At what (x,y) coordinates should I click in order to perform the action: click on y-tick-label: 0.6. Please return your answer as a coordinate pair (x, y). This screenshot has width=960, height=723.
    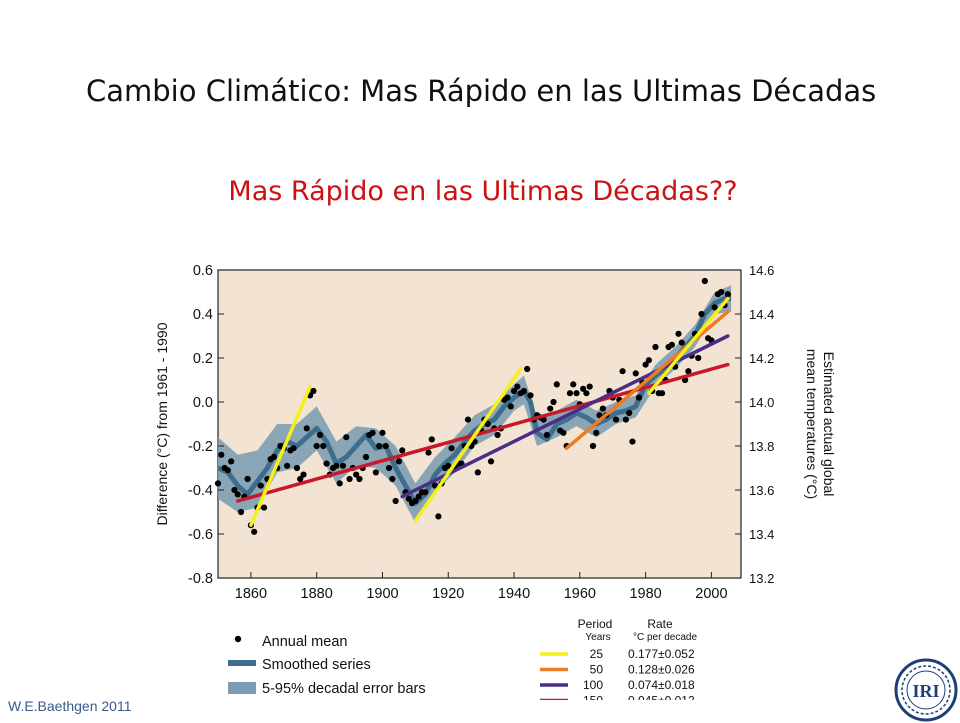
    Looking at the image, I should click on (203, 271).